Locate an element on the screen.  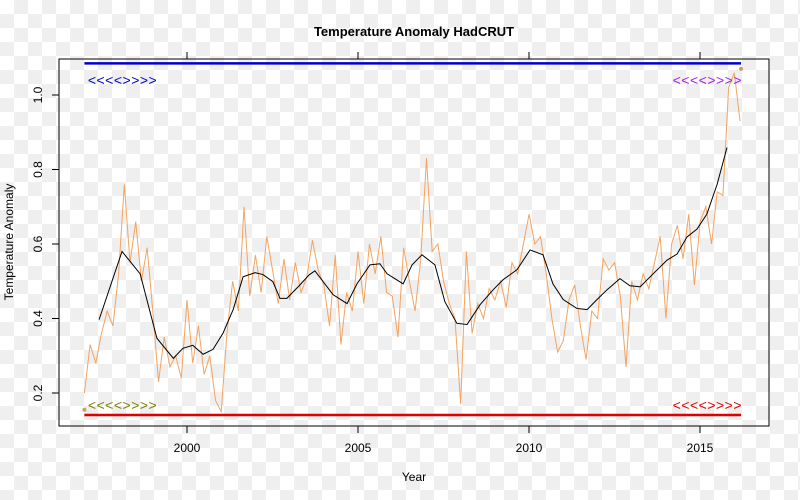
x-tick-label: 2000 is located at coordinates (187, 448).